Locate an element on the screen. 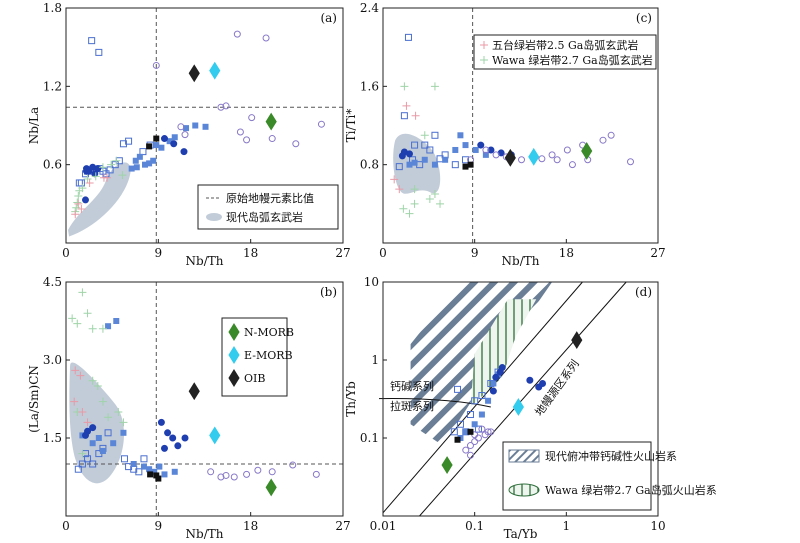 This screenshot has width=800, height=543. legend-label: Wawa 绿岩带2.7 Ga岛弧火山岩系 is located at coordinates (631, 490).